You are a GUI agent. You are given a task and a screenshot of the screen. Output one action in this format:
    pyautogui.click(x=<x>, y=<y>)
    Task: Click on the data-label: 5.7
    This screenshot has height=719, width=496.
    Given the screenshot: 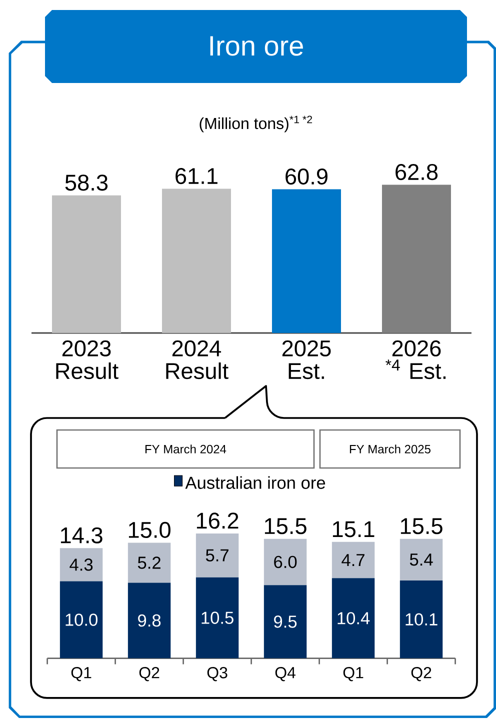 What is the action you would take?
    pyautogui.click(x=217, y=555)
    